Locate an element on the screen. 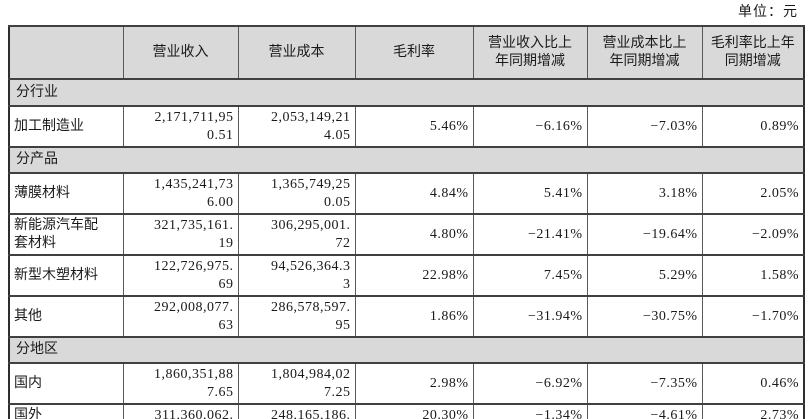 This screenshot has height=419, width=808. cost-yoy-cell: 3.18% is located at coordinates (644, 193).